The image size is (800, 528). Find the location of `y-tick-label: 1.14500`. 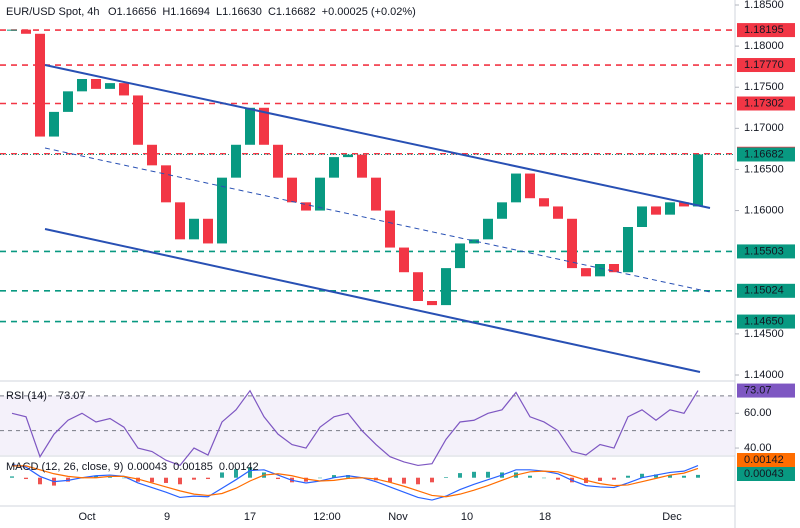

y-tick-label: 1.14500 is located at coordinates (764, 334).